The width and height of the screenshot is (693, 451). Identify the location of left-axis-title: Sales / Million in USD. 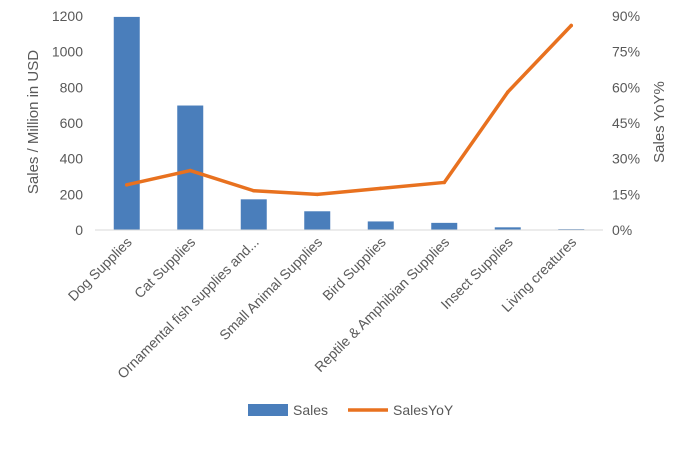
(33, 122).